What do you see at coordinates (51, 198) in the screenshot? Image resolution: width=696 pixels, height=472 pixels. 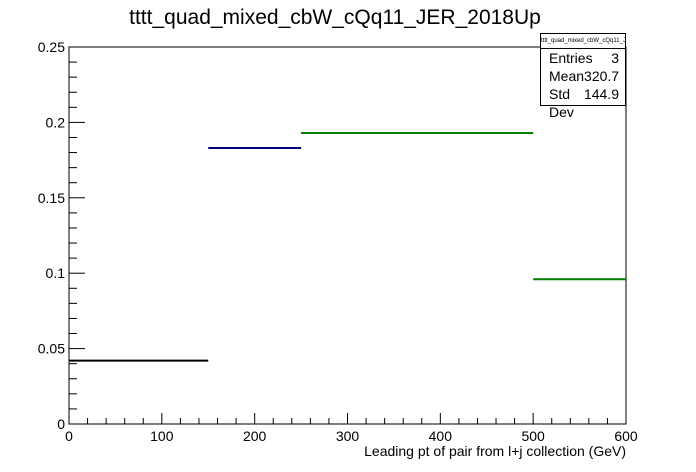 I see `y-tick-label: 0.15` at bounding box center [51, 198].